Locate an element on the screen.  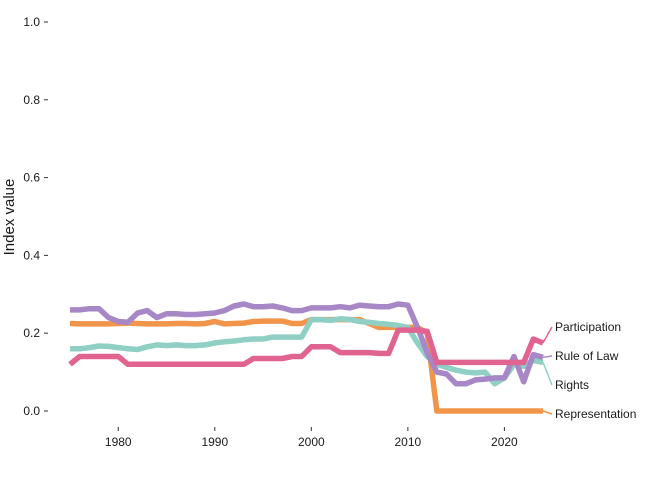
series-line-rule-of-law is located at coordinates (307, 344).